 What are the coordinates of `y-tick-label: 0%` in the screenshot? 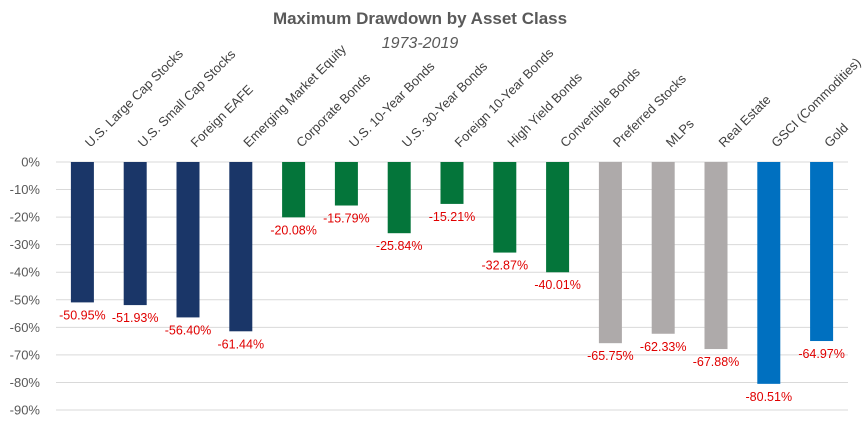 It's located at (30, 162).